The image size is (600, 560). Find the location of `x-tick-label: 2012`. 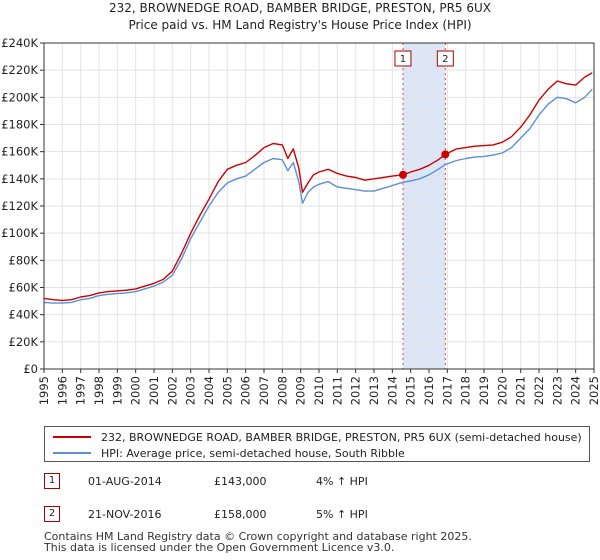

x-tick-label: 2012 is located at coordinates (356, 390).